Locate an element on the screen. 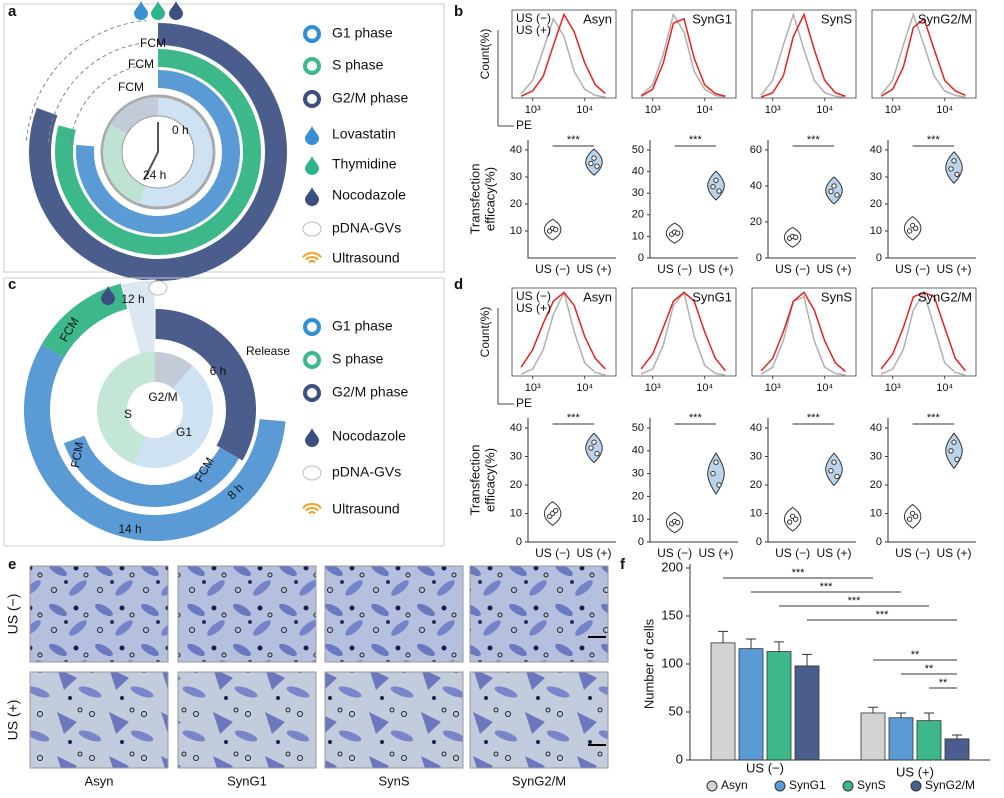  chart-title: Asyn is located at coordinates (597, 296).